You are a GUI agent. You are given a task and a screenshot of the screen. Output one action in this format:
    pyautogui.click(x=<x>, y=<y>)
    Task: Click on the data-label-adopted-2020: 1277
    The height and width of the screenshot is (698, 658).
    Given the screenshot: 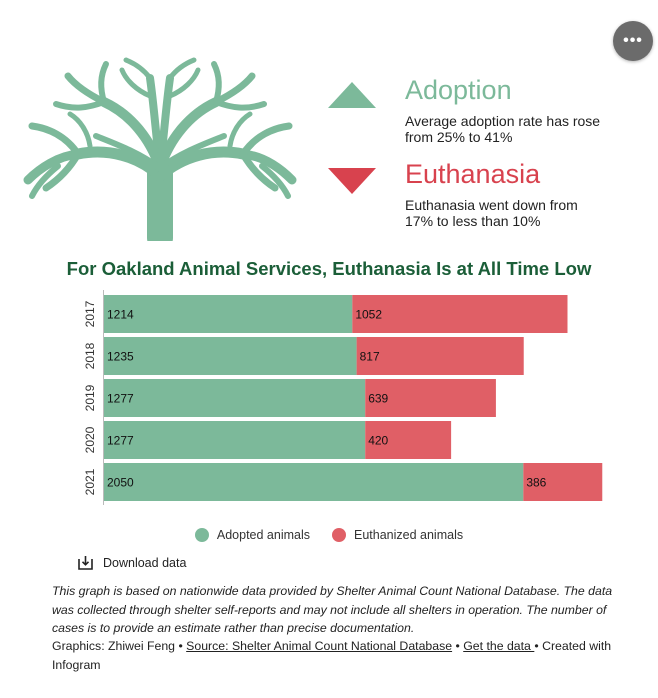 What is the action you would take?
    pyautogui.click(x=120, y=441)
    